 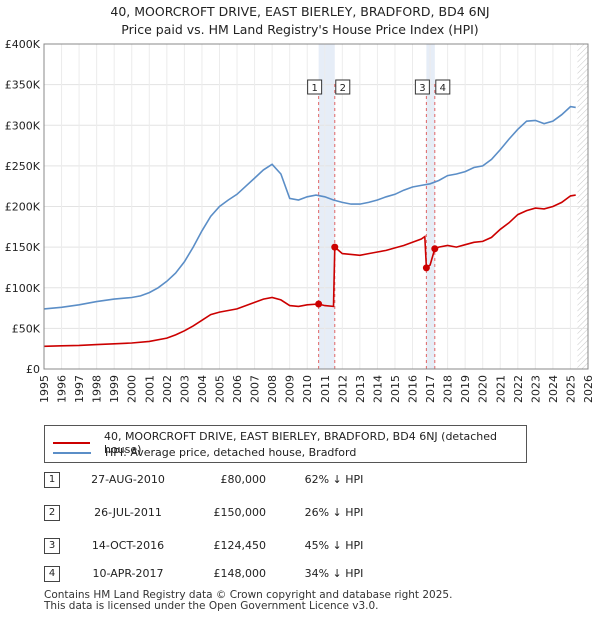 I want to click on sale-price: £80,000, so click(x=243, y=479).